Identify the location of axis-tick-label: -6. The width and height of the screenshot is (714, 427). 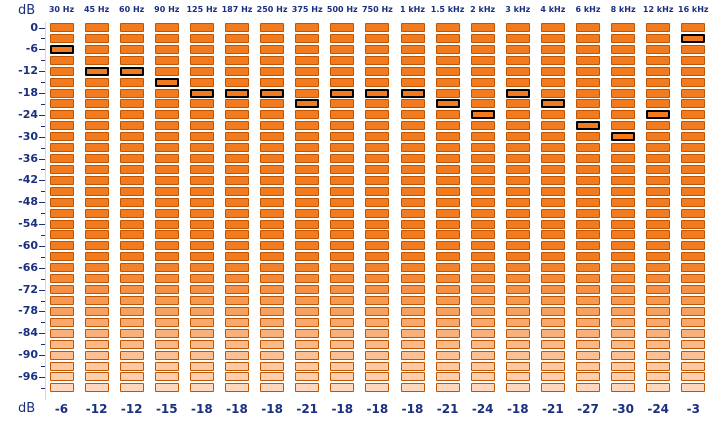
(31, 49).